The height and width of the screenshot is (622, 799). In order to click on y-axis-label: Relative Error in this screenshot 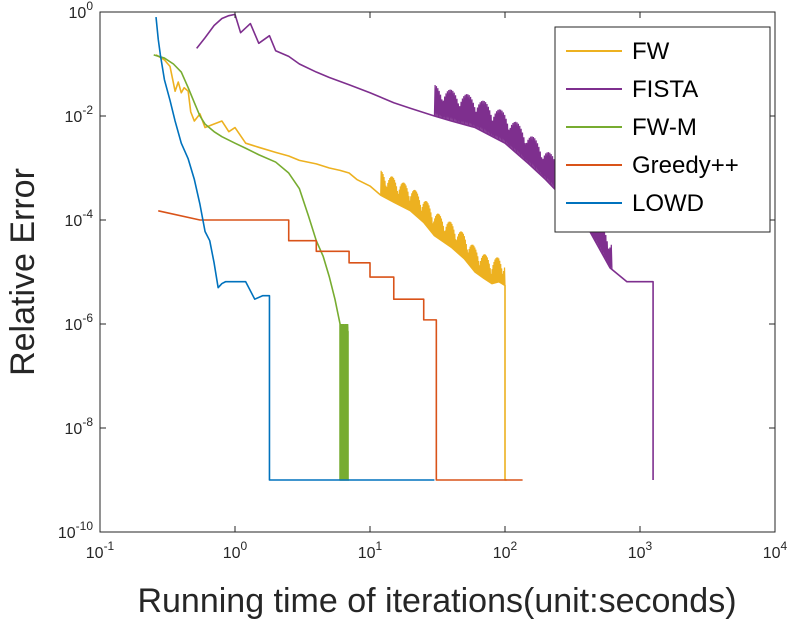, I will do `click(23, 272)`.